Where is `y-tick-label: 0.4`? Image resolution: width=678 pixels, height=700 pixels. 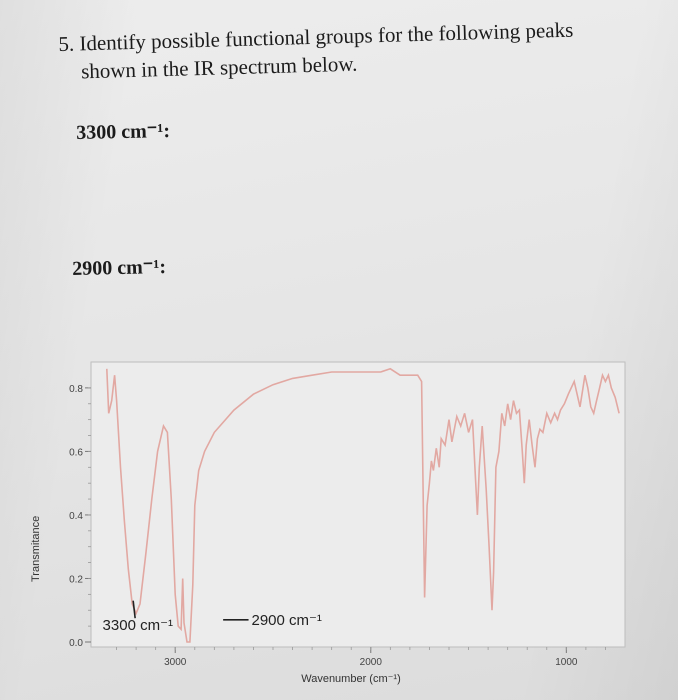
y-tick-label: 0.4 is located at coordinates (76, 516).